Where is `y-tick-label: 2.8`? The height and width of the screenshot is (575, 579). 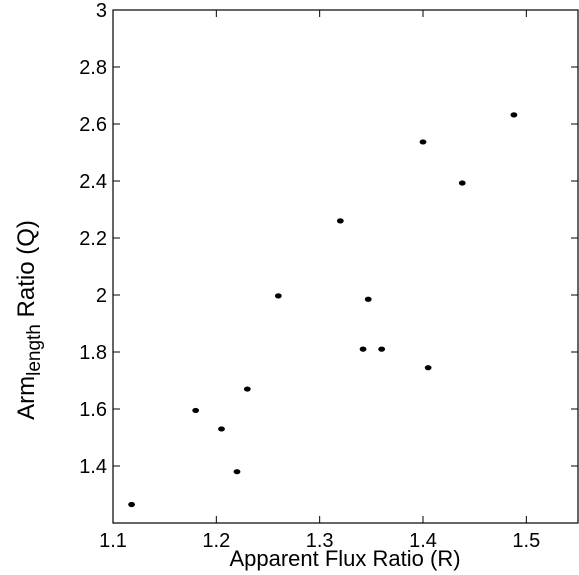
y-tick-label: 2.8 is located at coordinates (93, 68).